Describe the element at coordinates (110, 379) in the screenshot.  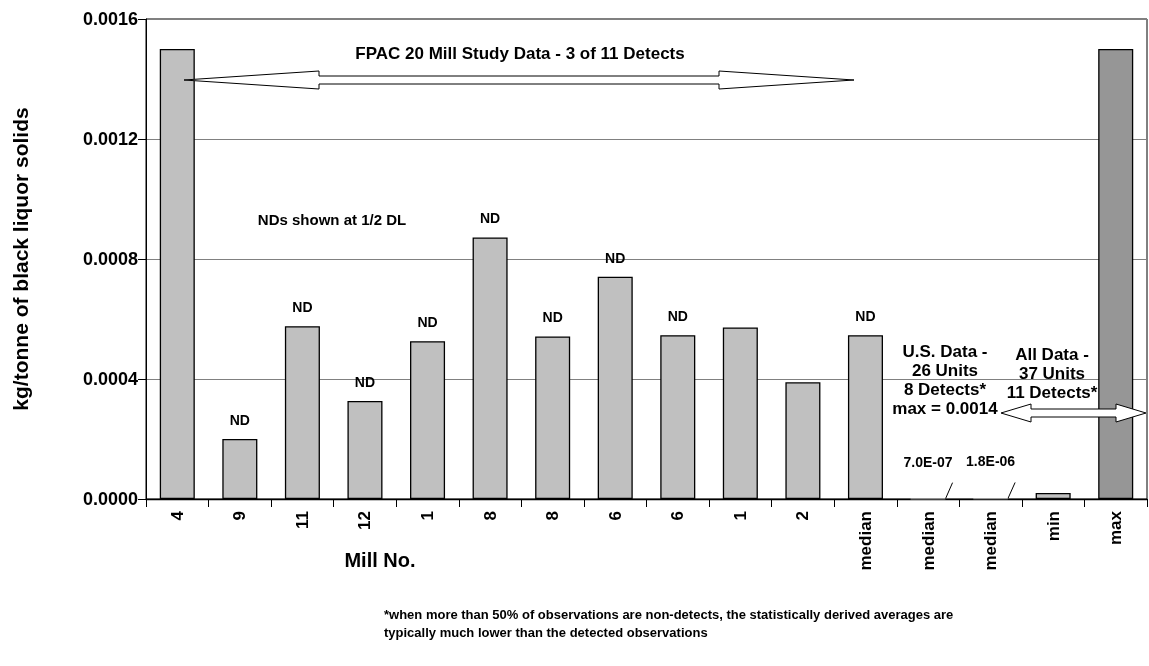
I see `y-tick-label: 0.0004` at that location.